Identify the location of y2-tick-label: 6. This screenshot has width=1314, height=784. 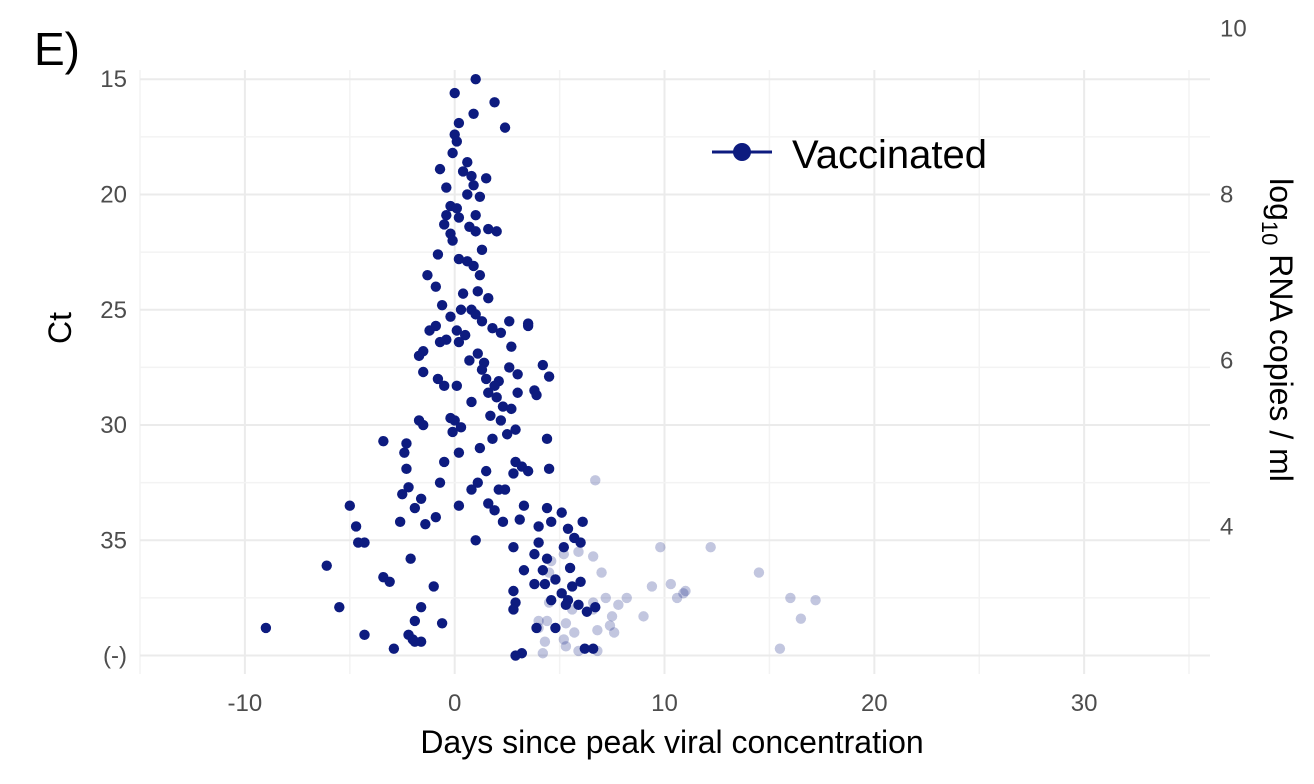
(1226, 360).